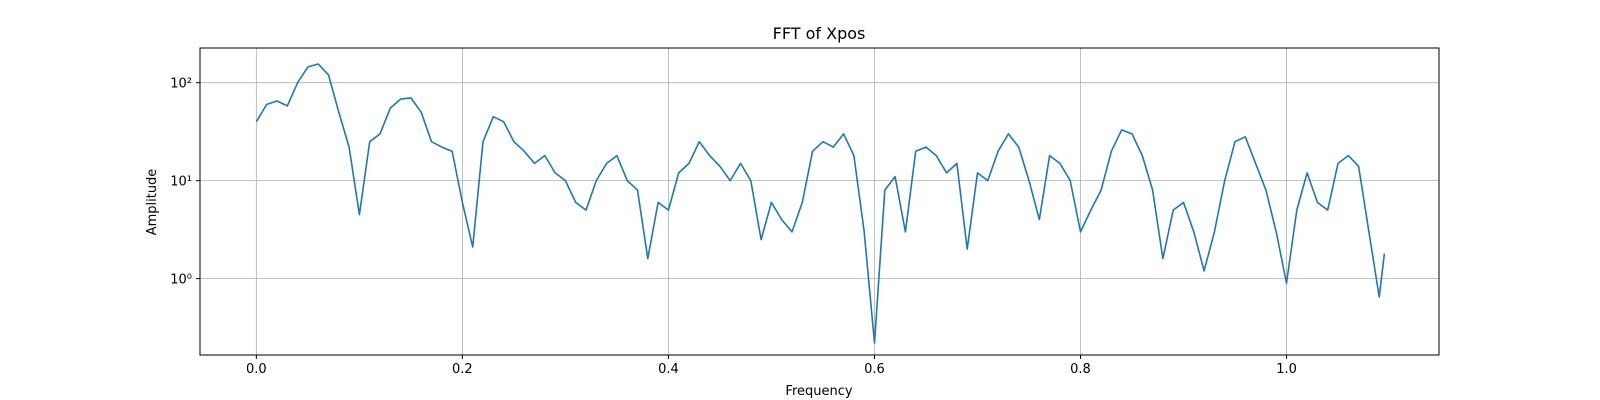  I want to click on chart-title: FFT of Xpos, so click(819, 33).